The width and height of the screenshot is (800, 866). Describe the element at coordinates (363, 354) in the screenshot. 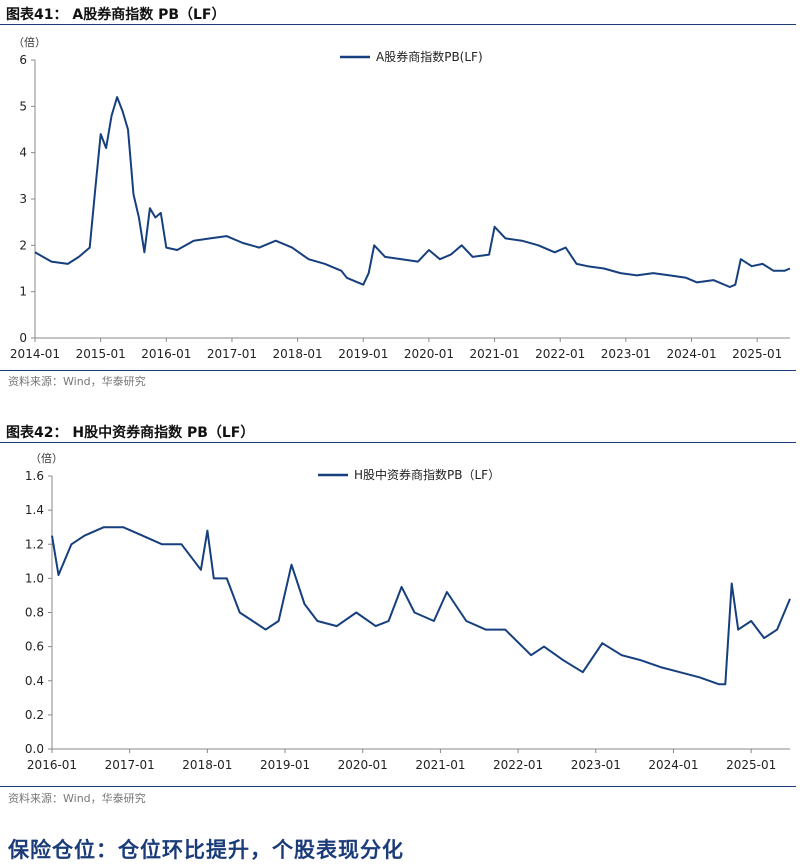

I see `chart-a-x-tick-label: 2019-01` at that location.